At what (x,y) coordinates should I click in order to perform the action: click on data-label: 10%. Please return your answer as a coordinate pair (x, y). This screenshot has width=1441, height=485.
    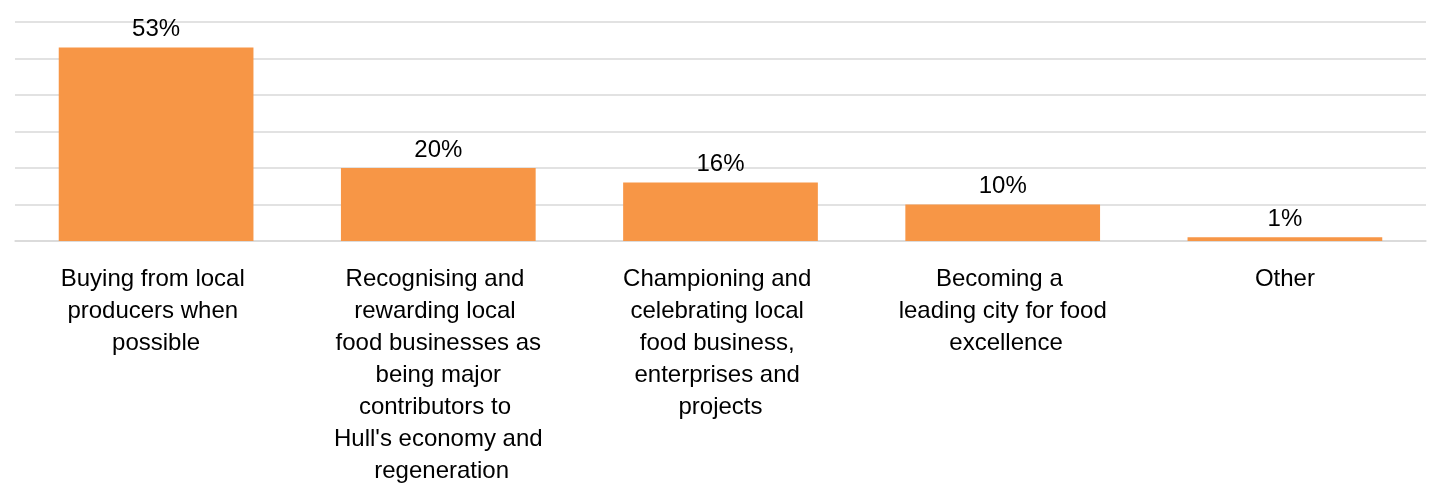
    Looking at the image, I should click on (1002, 184).